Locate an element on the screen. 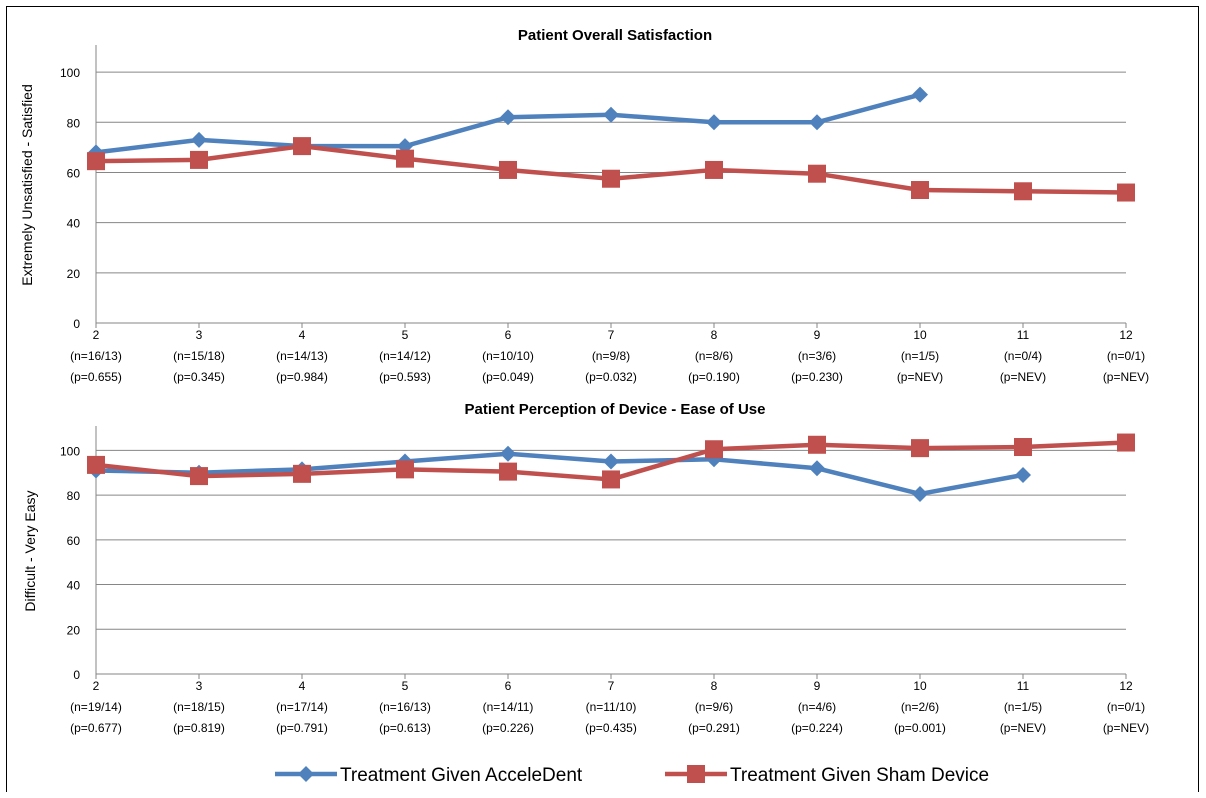  chart-1-p-label: (p=0.049) is located at coordinates (508, 377).